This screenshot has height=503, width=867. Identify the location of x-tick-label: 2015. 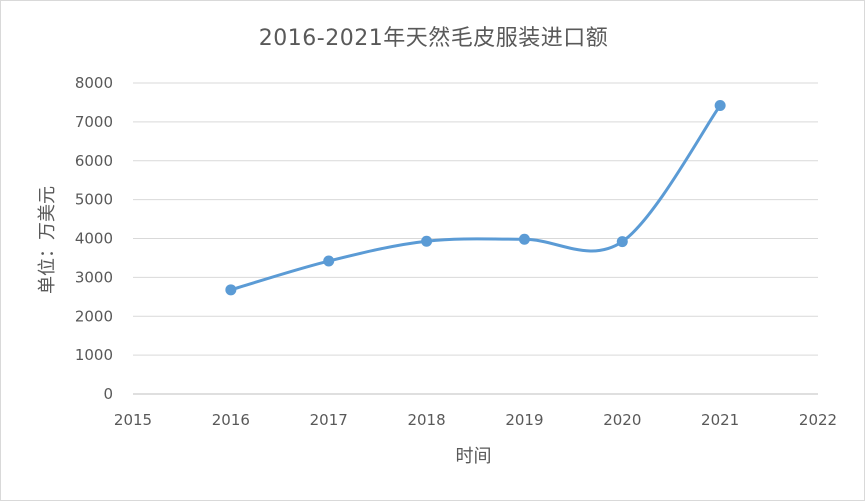
(133, 420).